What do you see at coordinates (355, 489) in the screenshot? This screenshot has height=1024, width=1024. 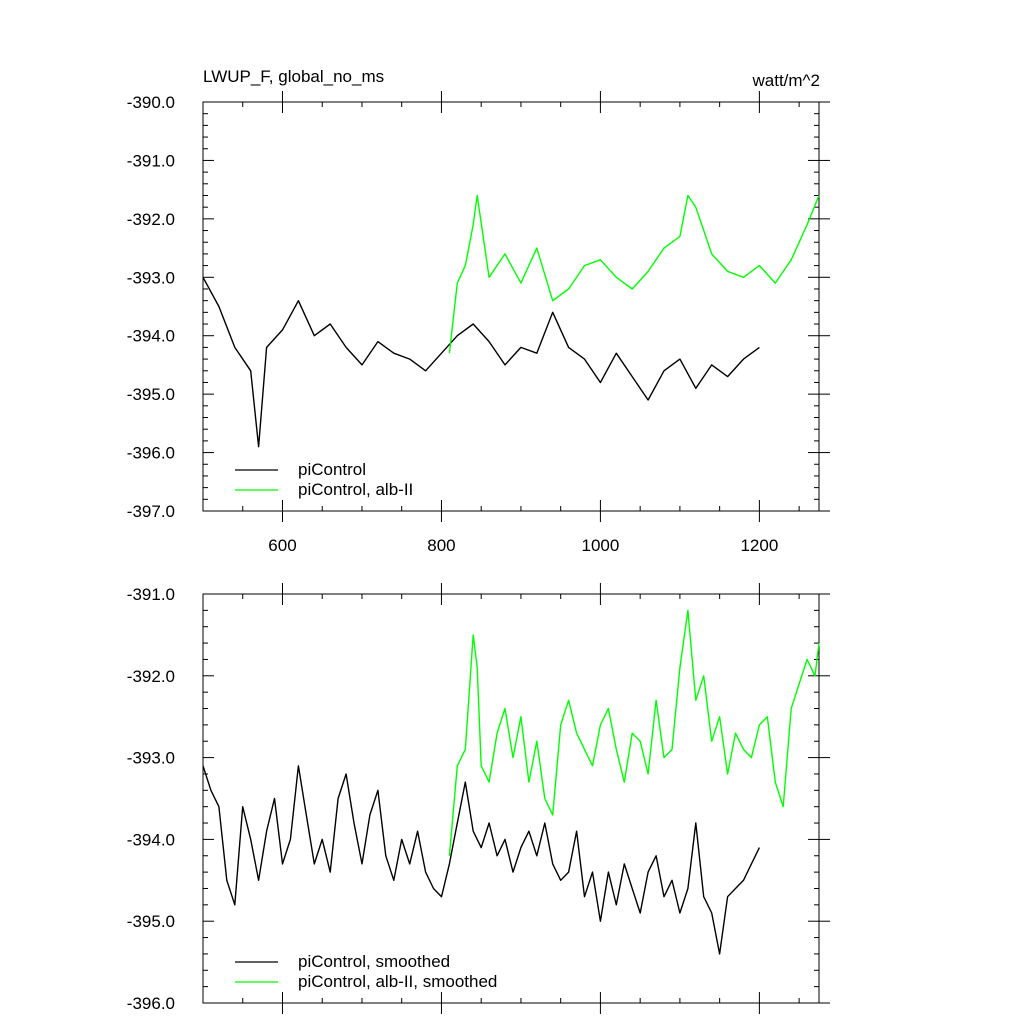 I see `legend-label-picontrol-alb-ii: piControl, alb-II` at bounding box center [355, 489].